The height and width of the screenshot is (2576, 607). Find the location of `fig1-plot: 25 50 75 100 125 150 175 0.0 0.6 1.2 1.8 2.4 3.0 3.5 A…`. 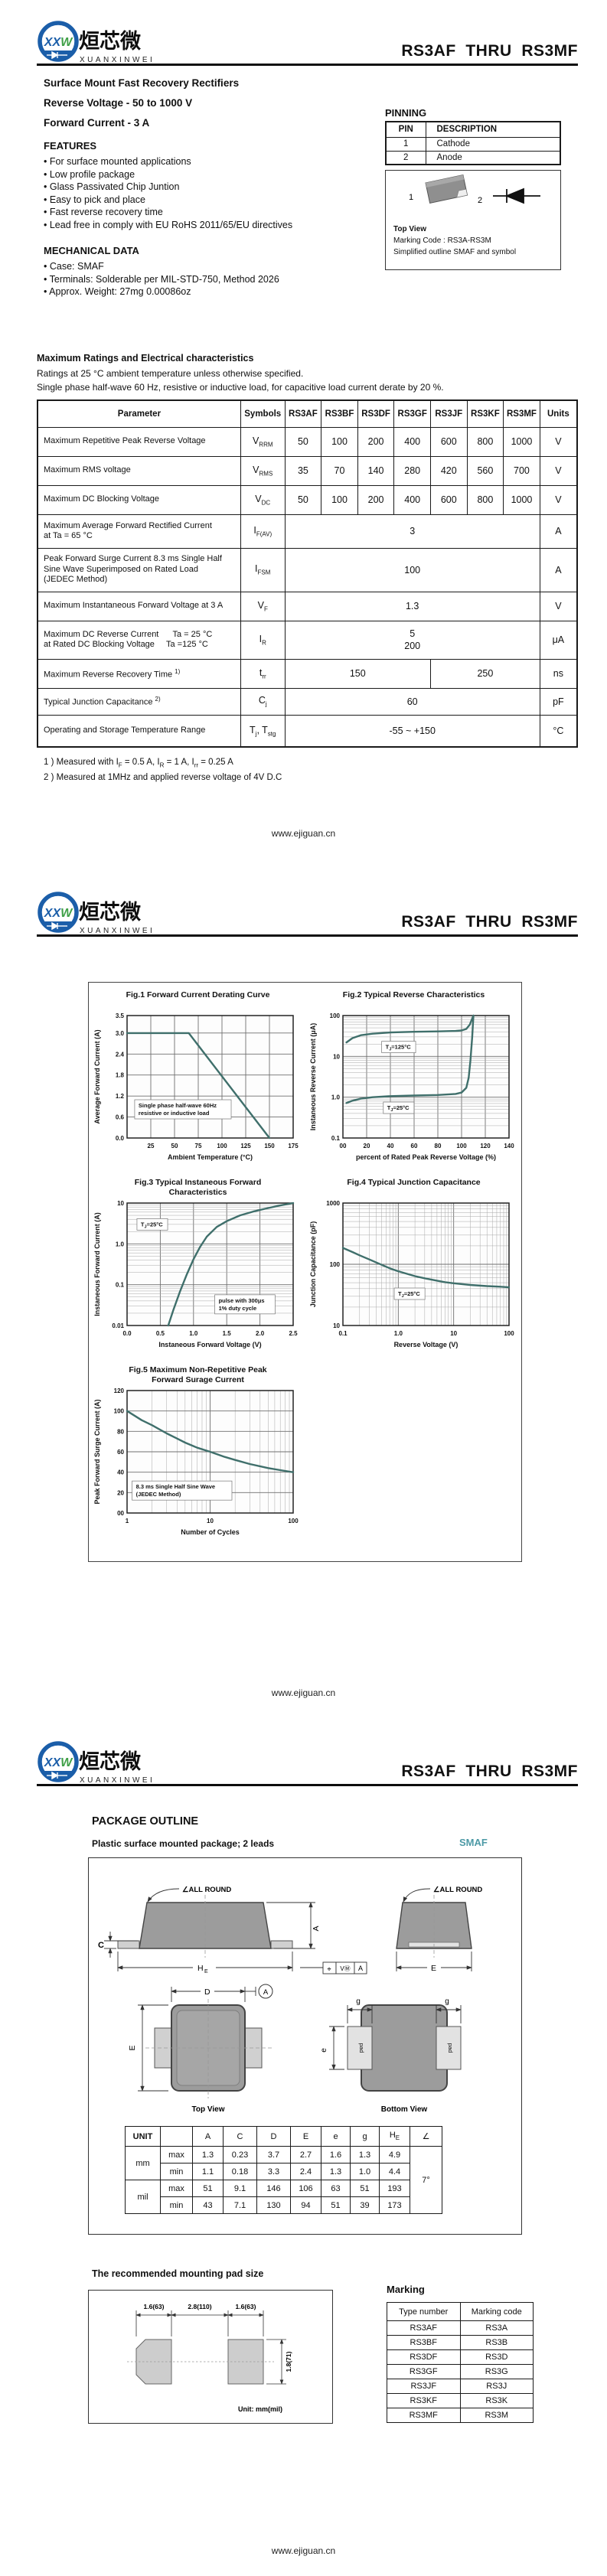

fig1-plot: 25 50 75 100 125 150 175 0.0 0.6 1.2 1.8 2.4 3.0 3.5 A… is located at coordinates (196, 1086).